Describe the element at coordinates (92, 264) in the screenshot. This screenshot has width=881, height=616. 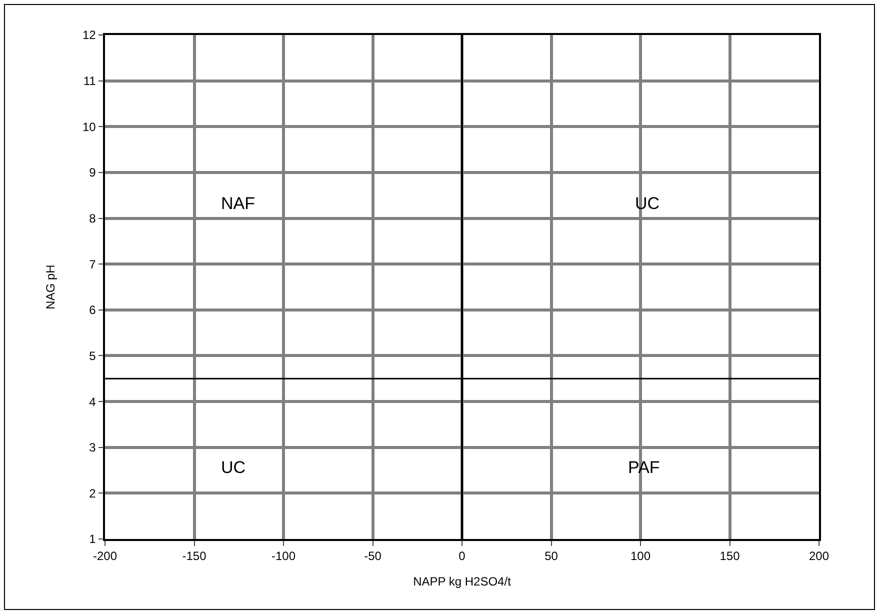
I see `y-tick-label: 7` at that location.